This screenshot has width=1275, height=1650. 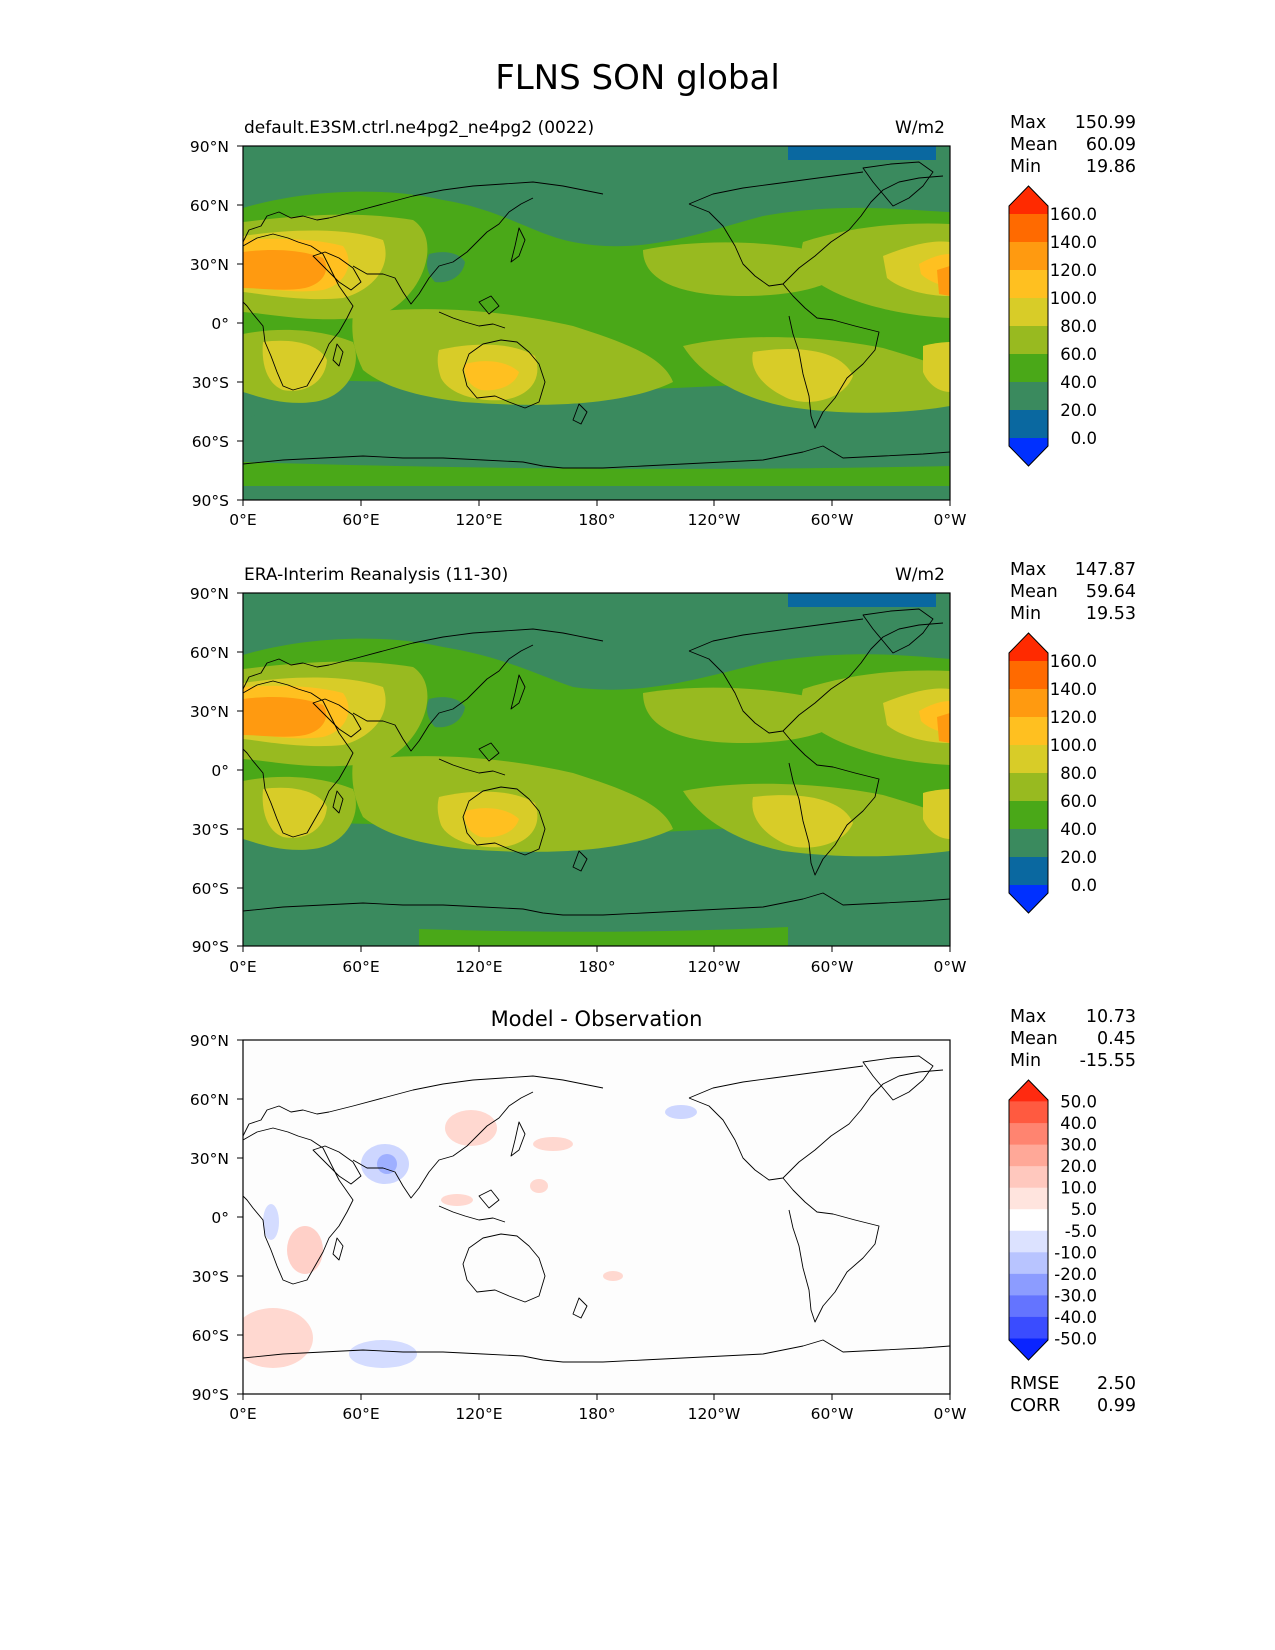 I want to click on obs-ticks, so click(x=594, y=772).